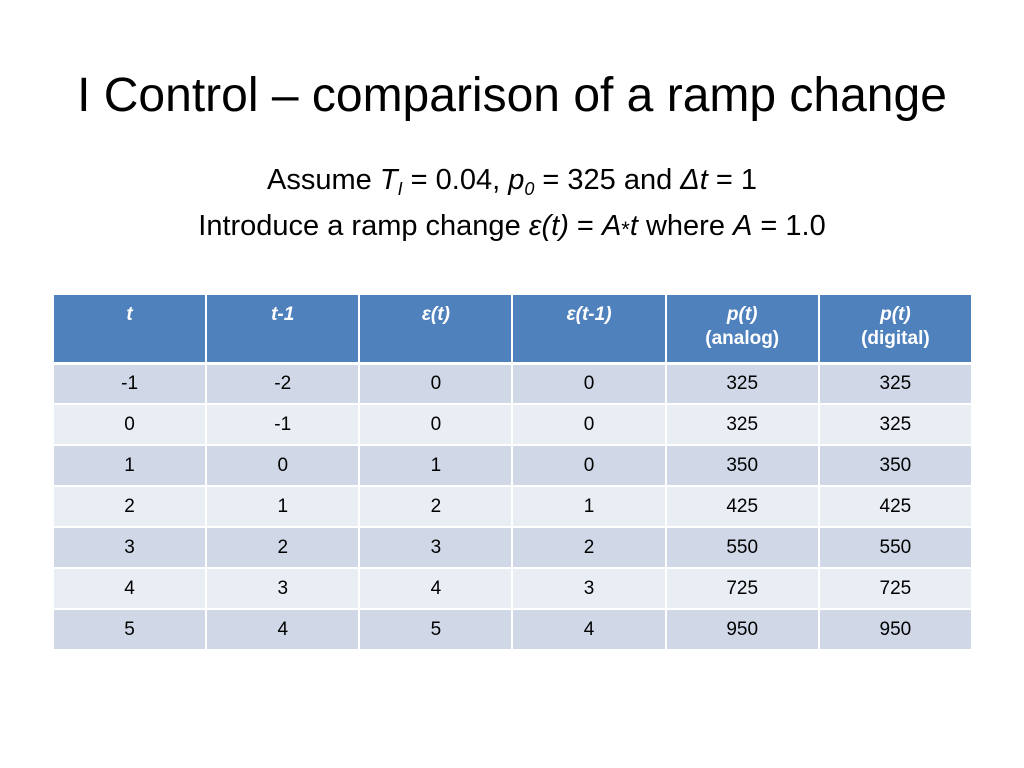 This screenshot has width=1024, height=768. Describe the element at coordinates (283, 424) in the screenshot. I see `cell-t-minus-1: -1` at that location.